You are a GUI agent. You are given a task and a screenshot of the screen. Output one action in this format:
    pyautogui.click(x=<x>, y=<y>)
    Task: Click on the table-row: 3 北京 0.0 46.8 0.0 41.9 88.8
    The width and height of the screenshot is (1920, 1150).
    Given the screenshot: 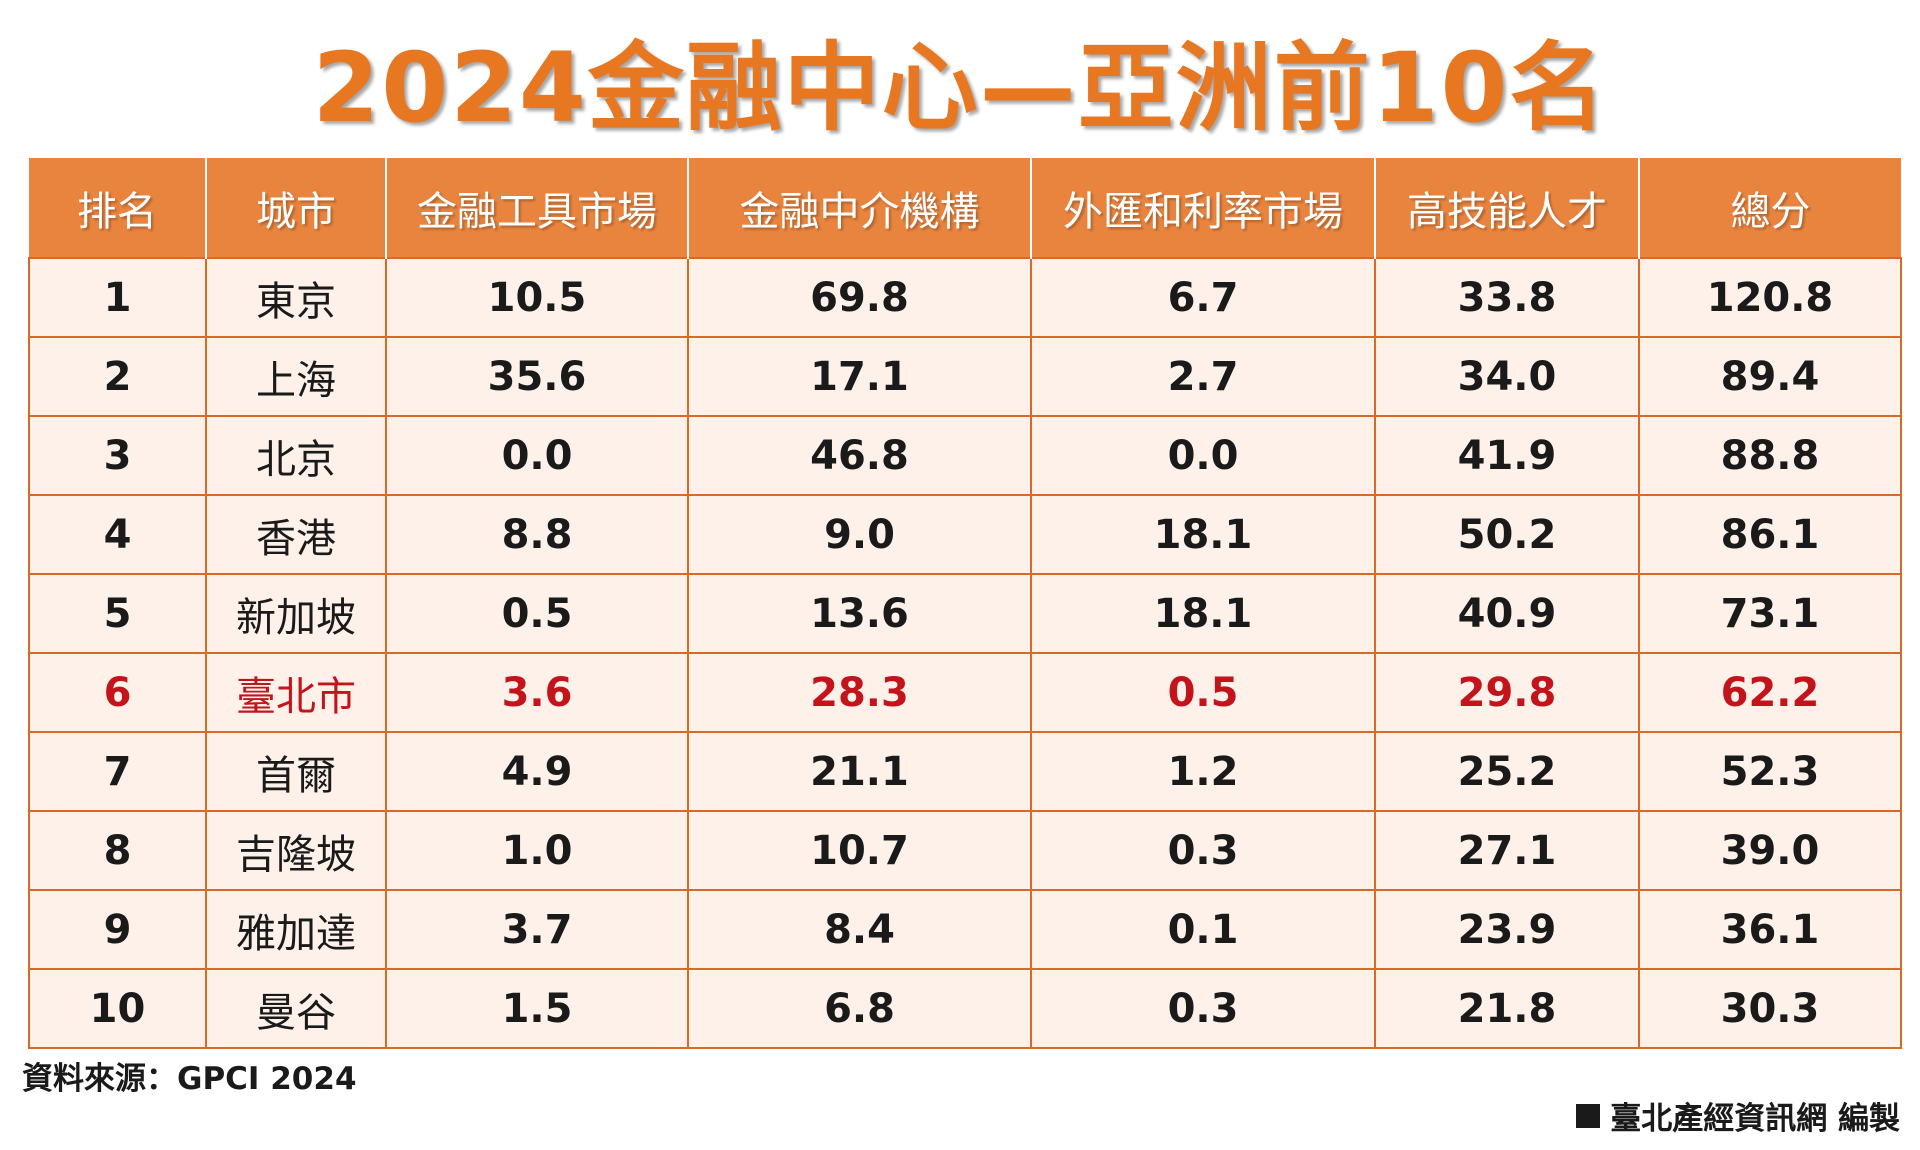 What is the action you would take?
    pyautogui.click(x=965, y=455)
    